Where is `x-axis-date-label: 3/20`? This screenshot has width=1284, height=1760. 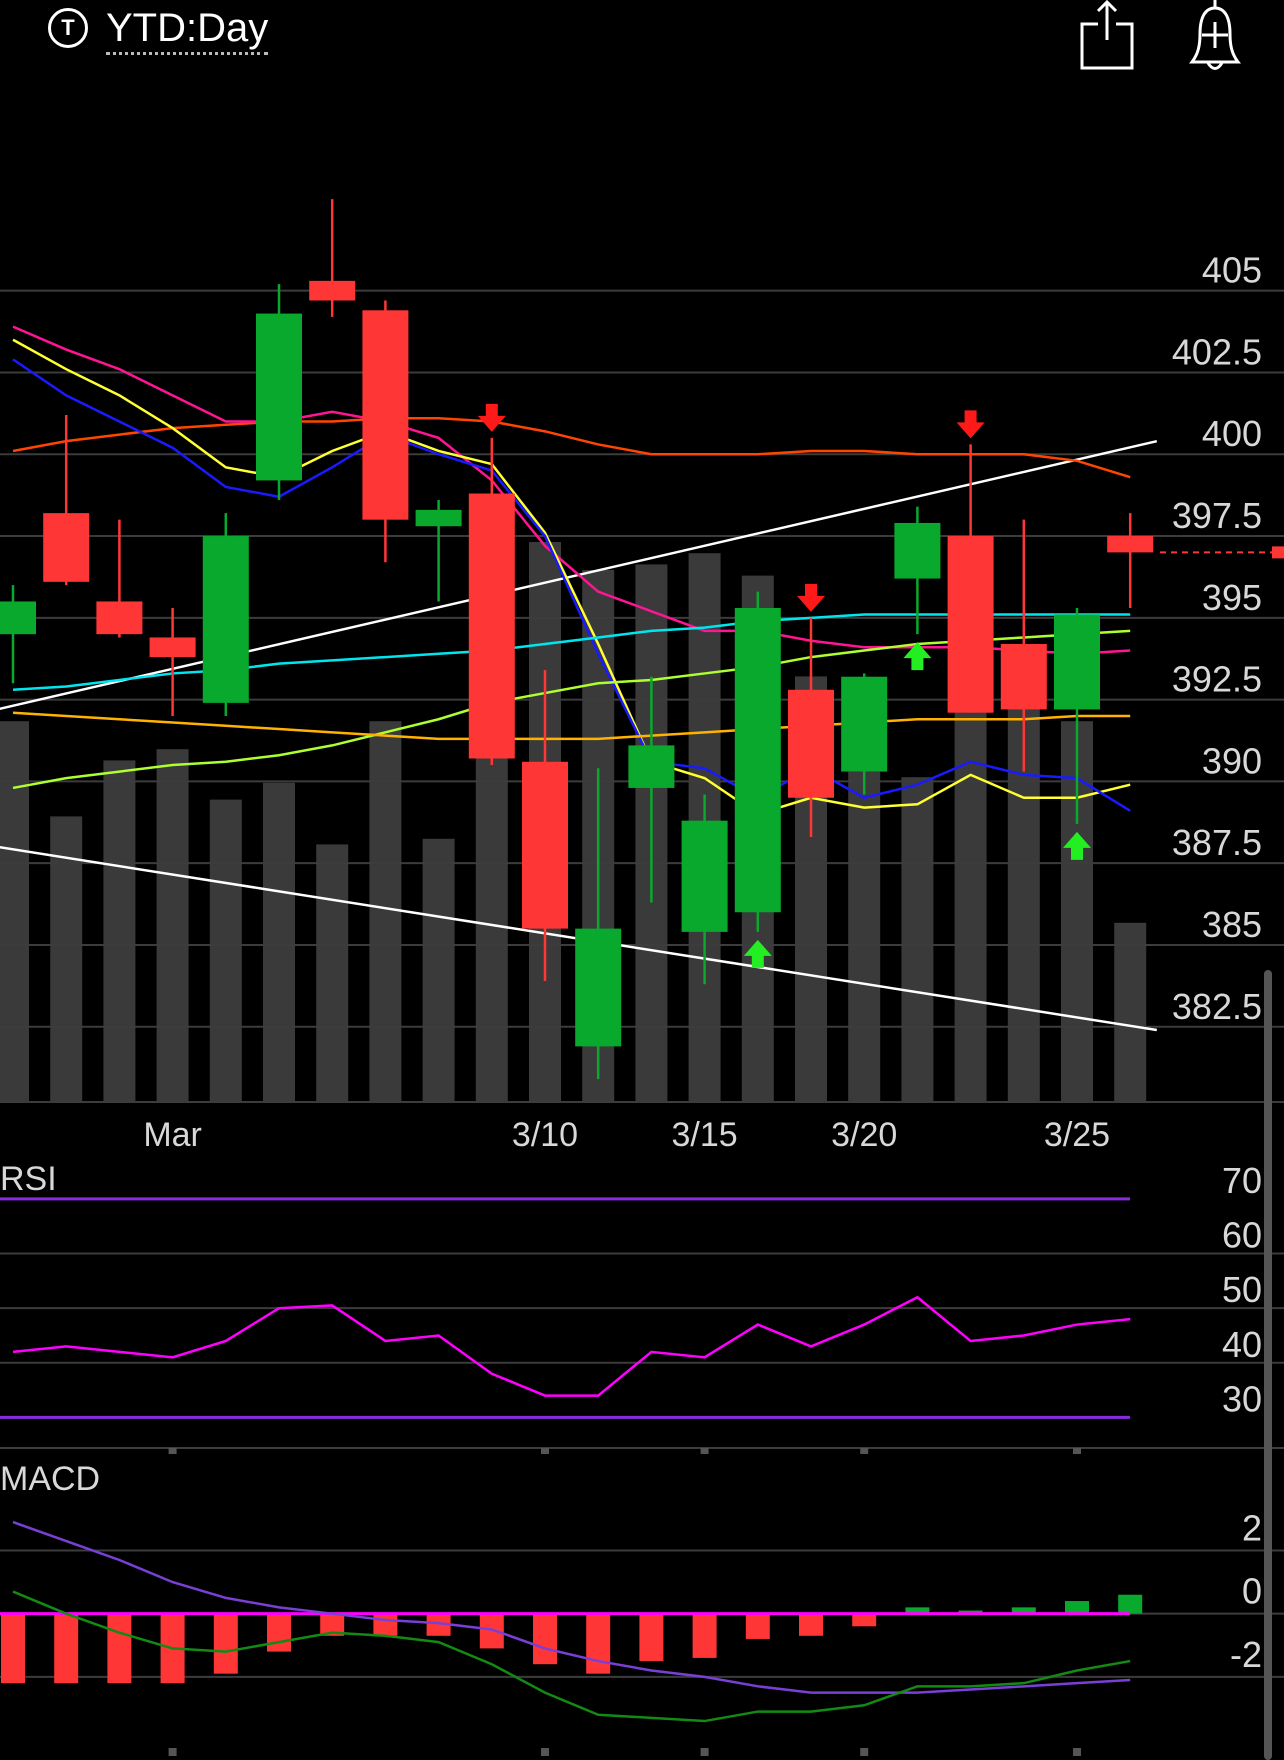 x-axis-date-label: 3/20 is located at coordinates (864, 1135).